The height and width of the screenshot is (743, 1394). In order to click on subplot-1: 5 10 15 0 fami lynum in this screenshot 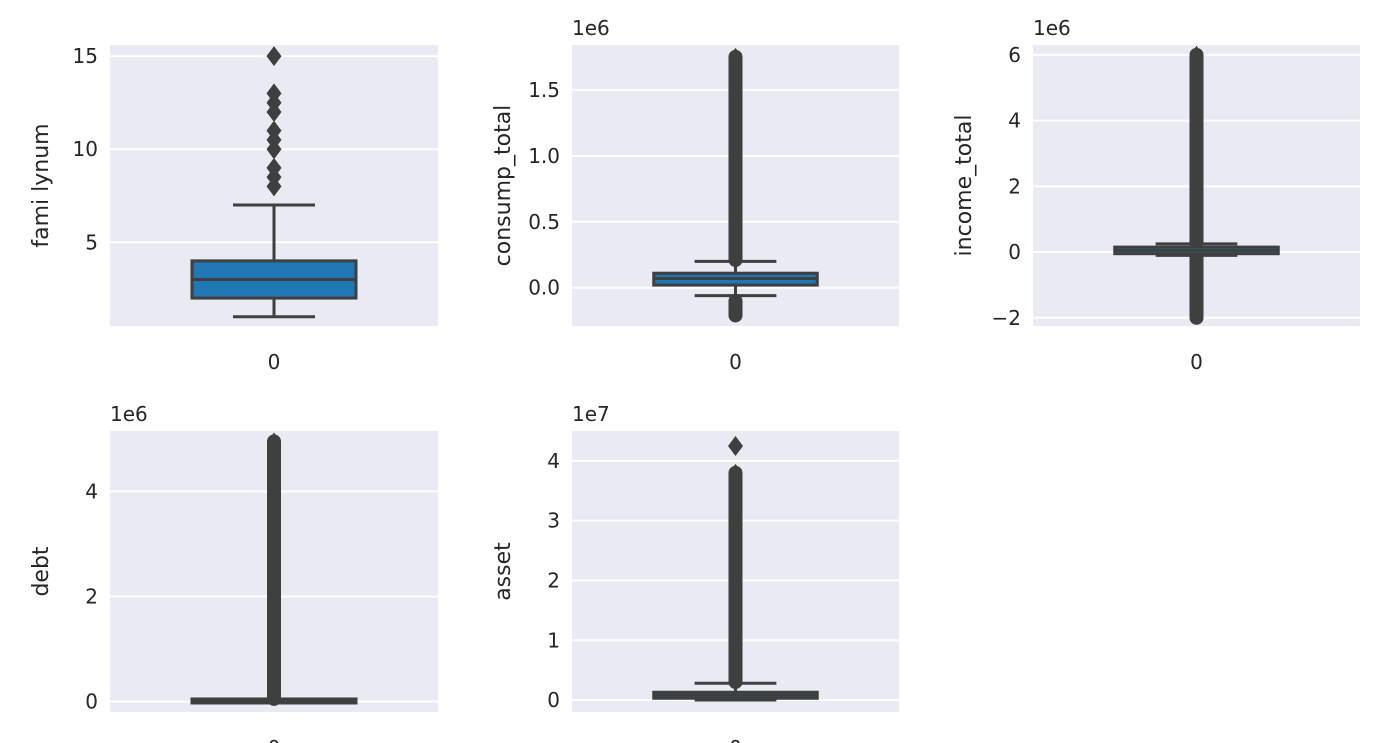, I will do `click(233, 209)`.